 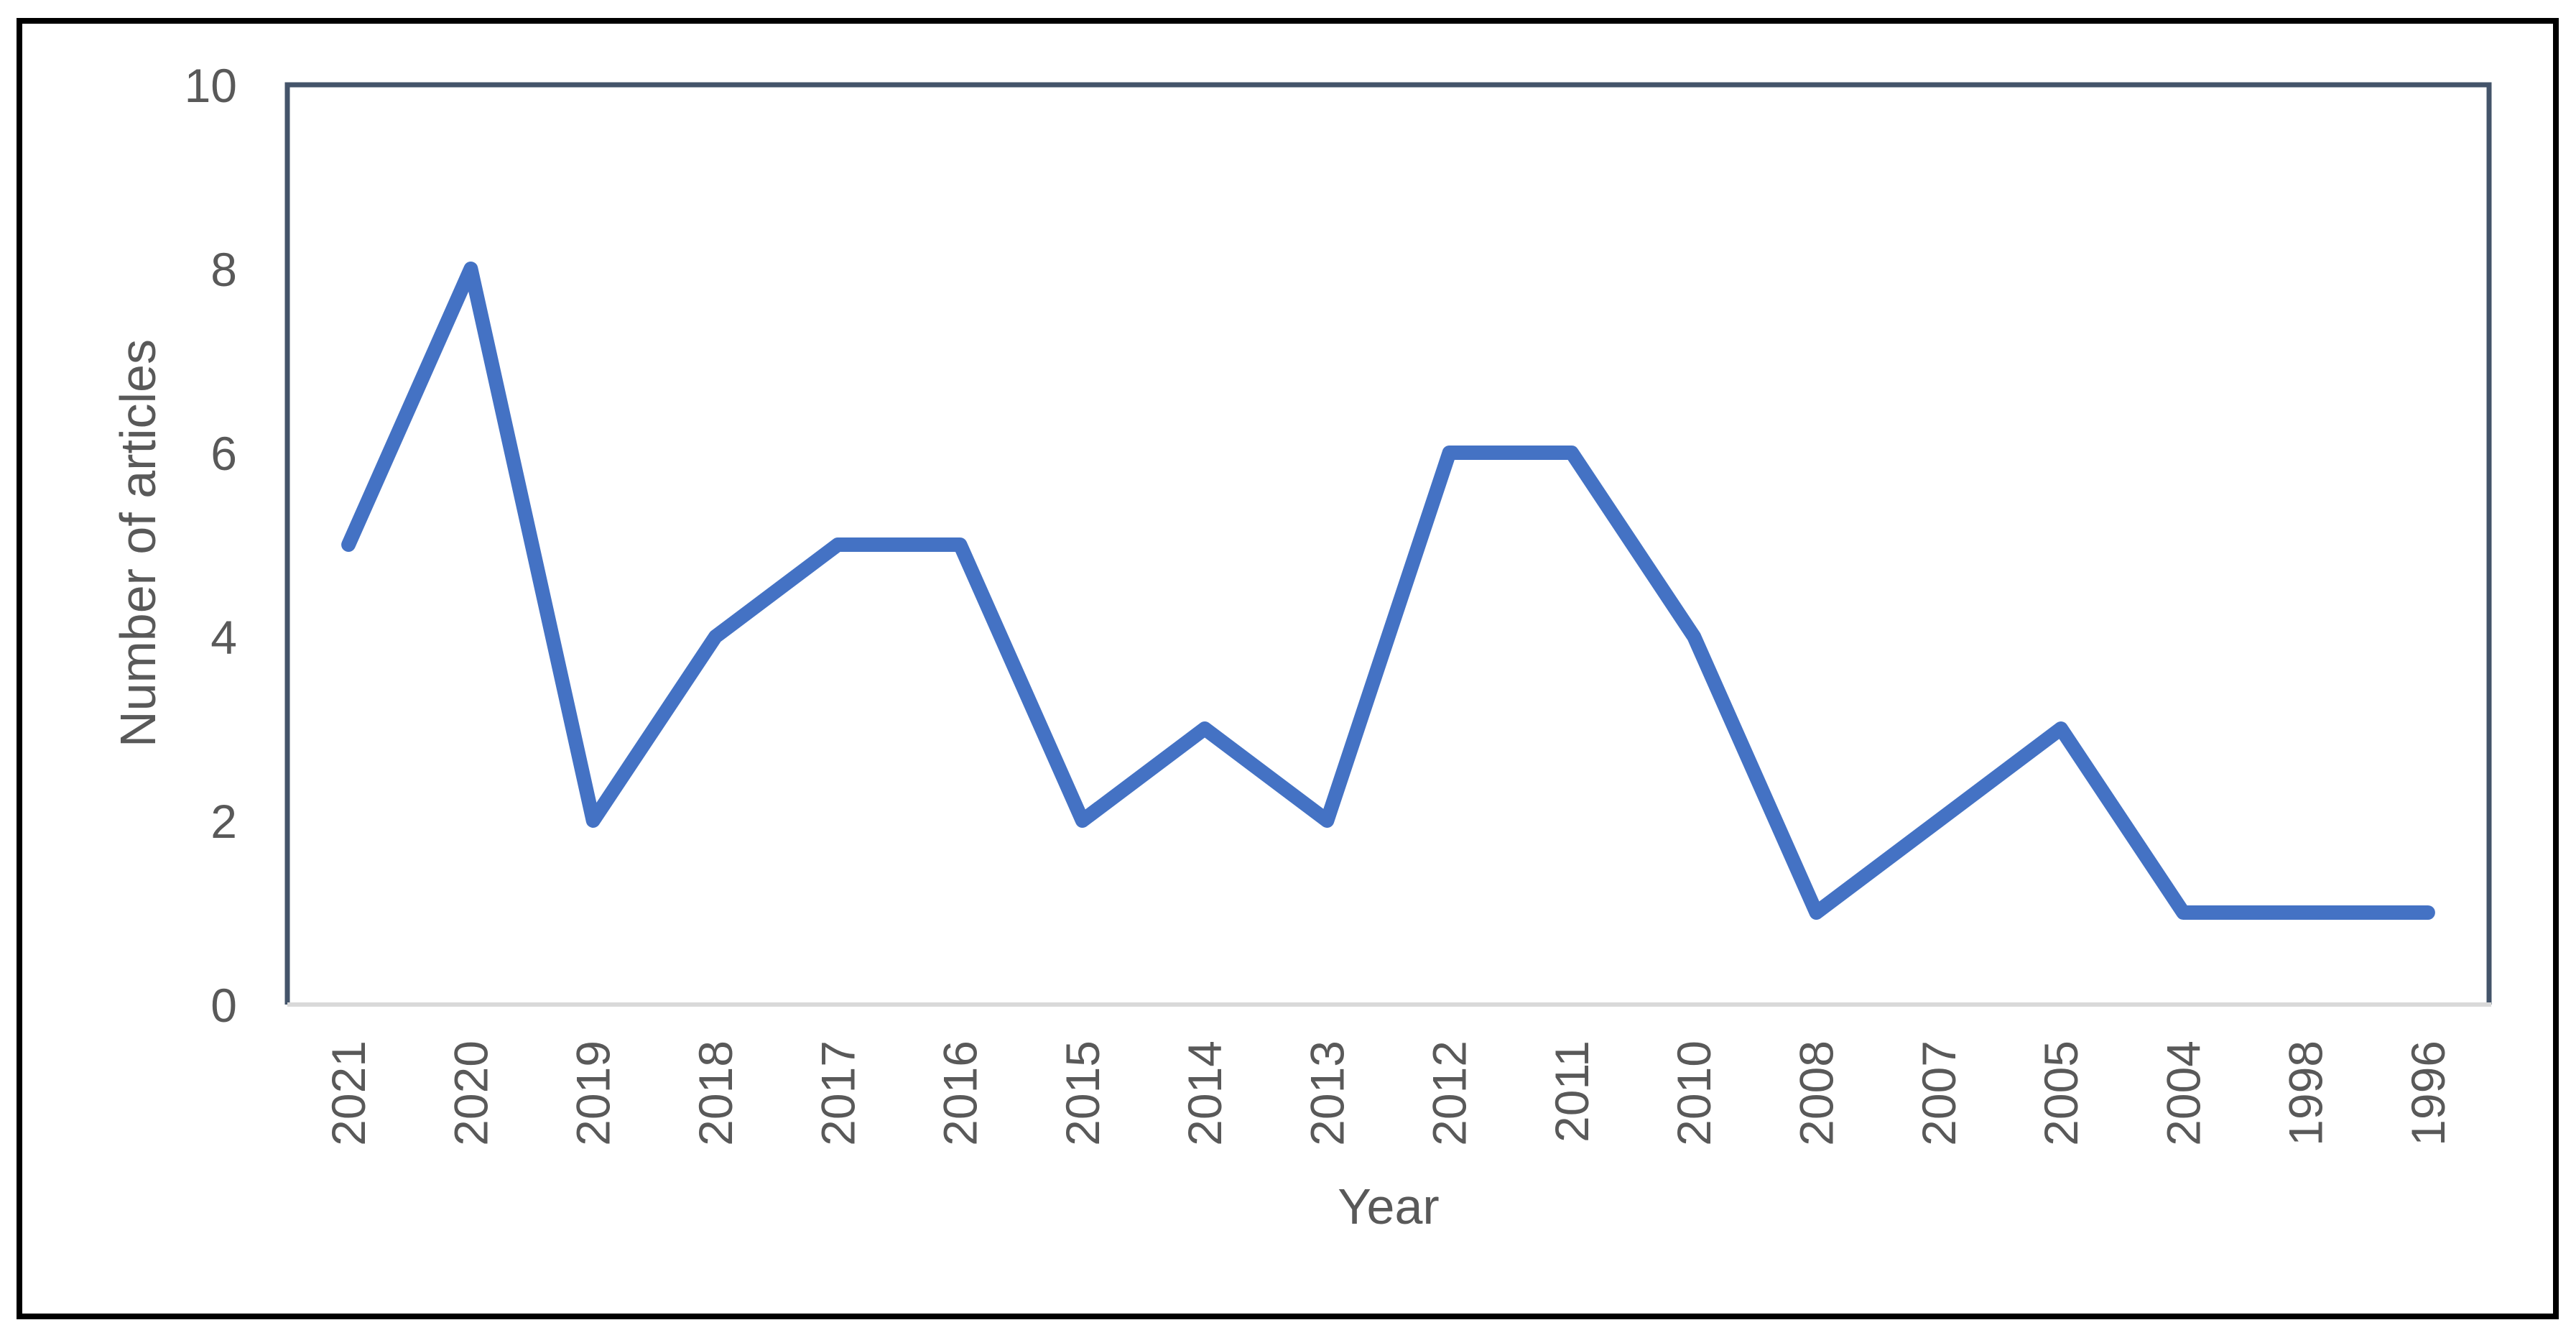 What do you see at coordinates (223, 1005) in the screenshot?
I see `y-tick-label-0: 0` at bounding box center [223, 1005].